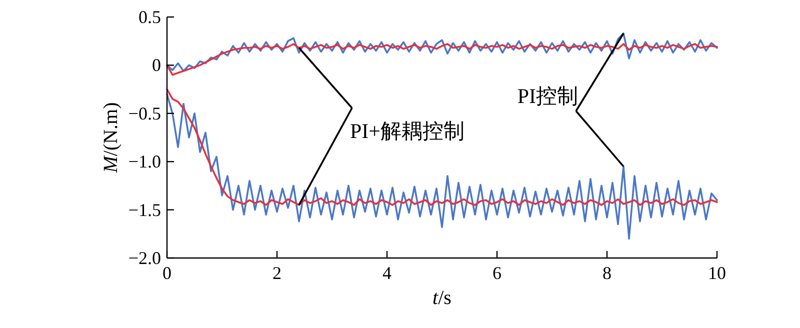 The width and height of the screenshot is (800, 328). What do you see at coordinates (497, 273) in the screenshot?
I see `x-tick-label: 6` at bounding box center [497, 273].